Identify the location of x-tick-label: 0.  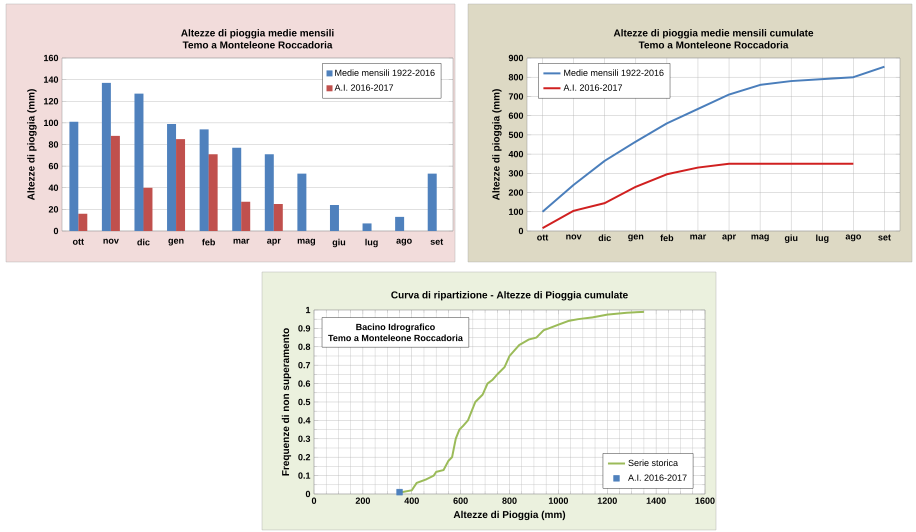
(314, 501).